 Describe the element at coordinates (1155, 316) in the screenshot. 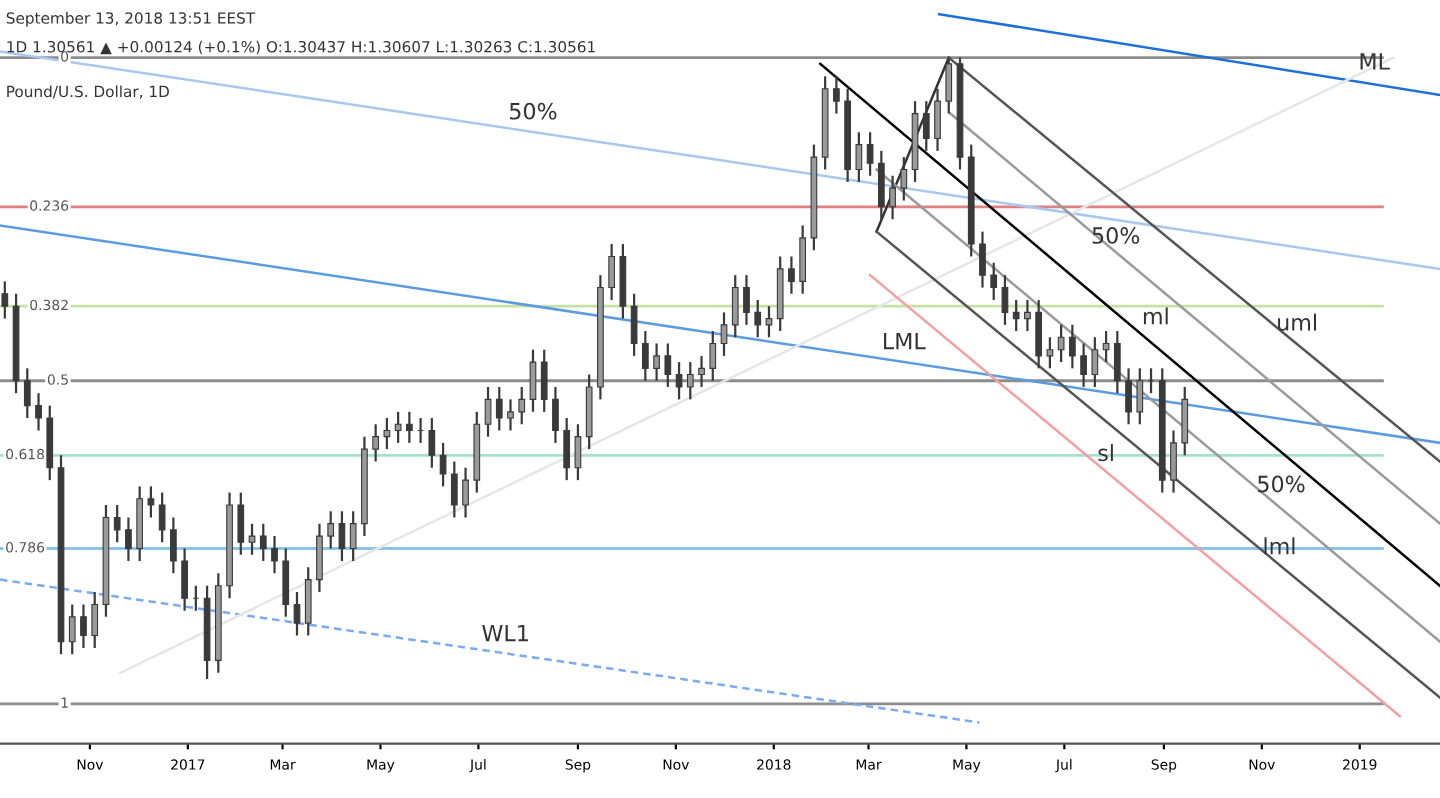

I see `annotation: ml` at that location.